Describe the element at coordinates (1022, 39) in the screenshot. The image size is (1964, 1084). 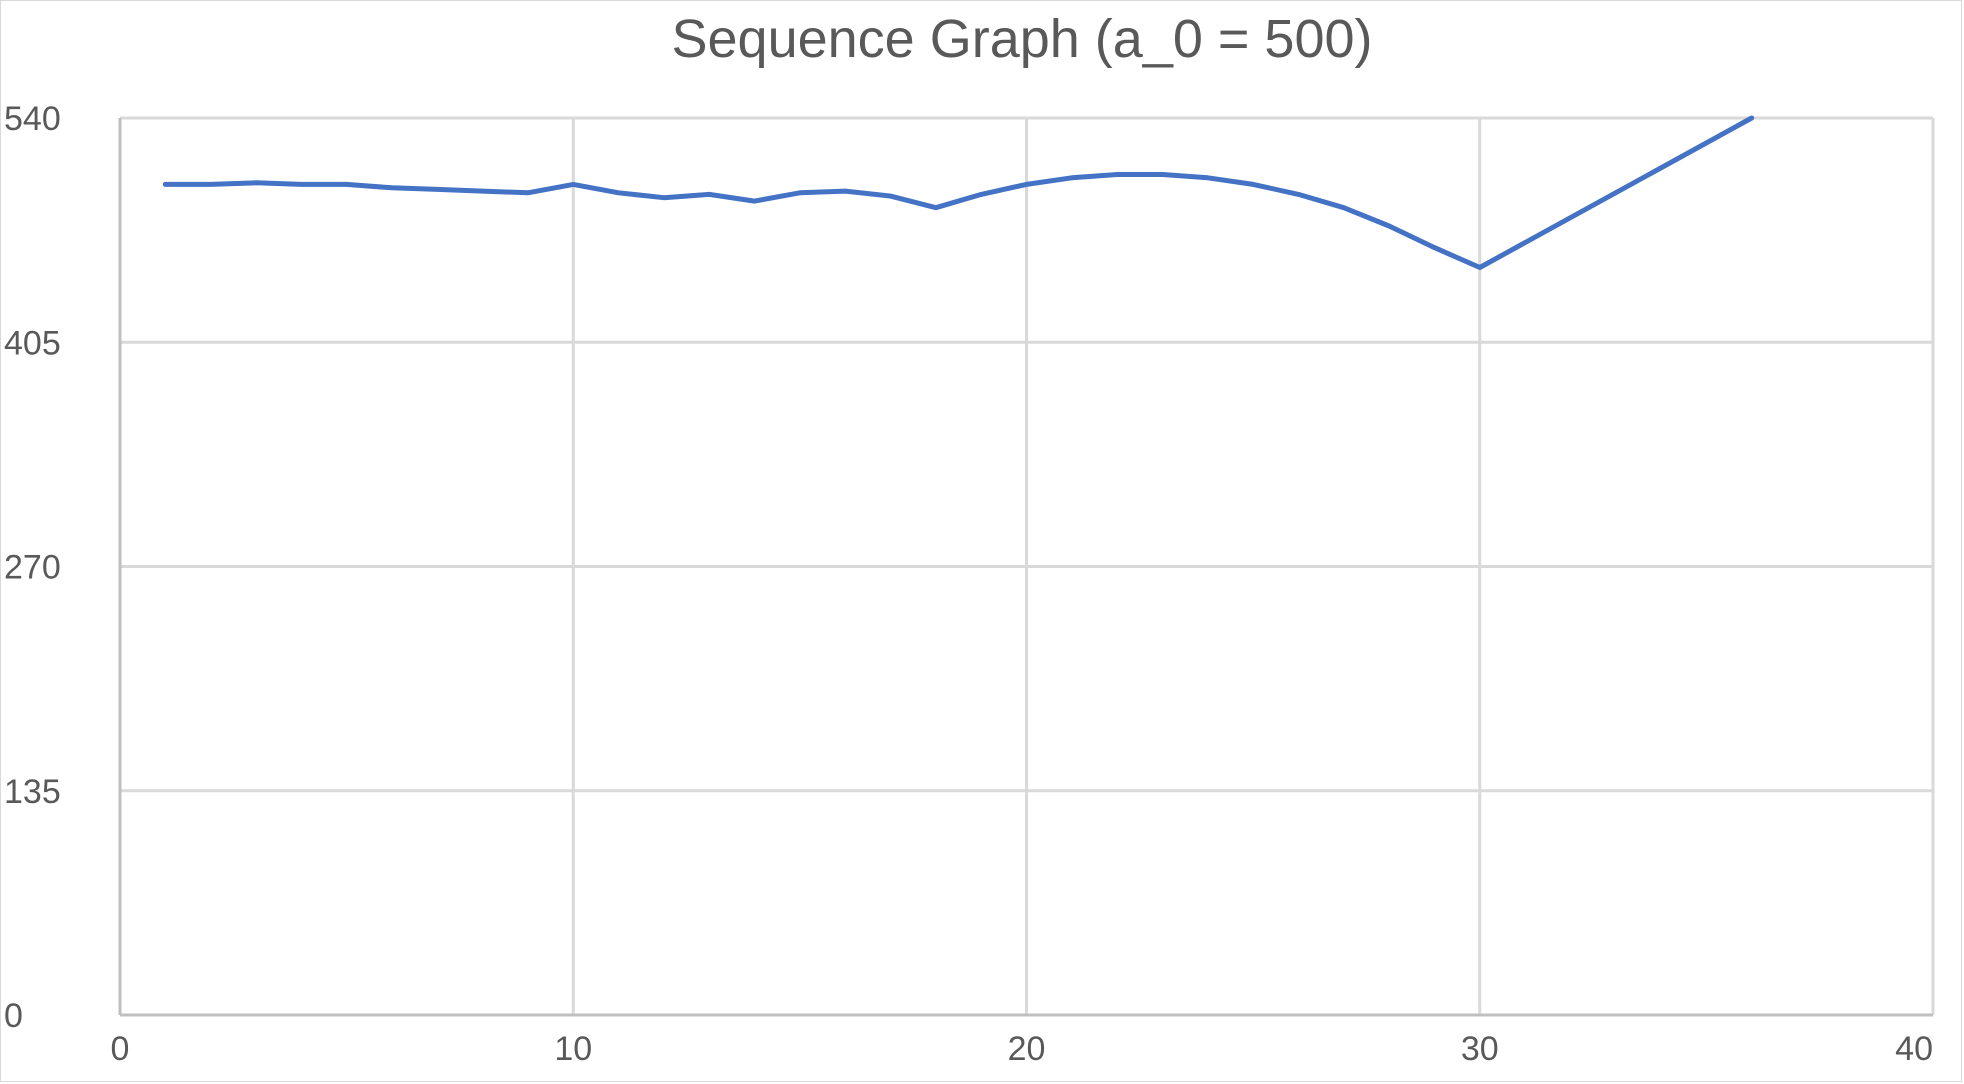
I see `chart-title: Sequence Graph (a_0 = 500)` at that location.